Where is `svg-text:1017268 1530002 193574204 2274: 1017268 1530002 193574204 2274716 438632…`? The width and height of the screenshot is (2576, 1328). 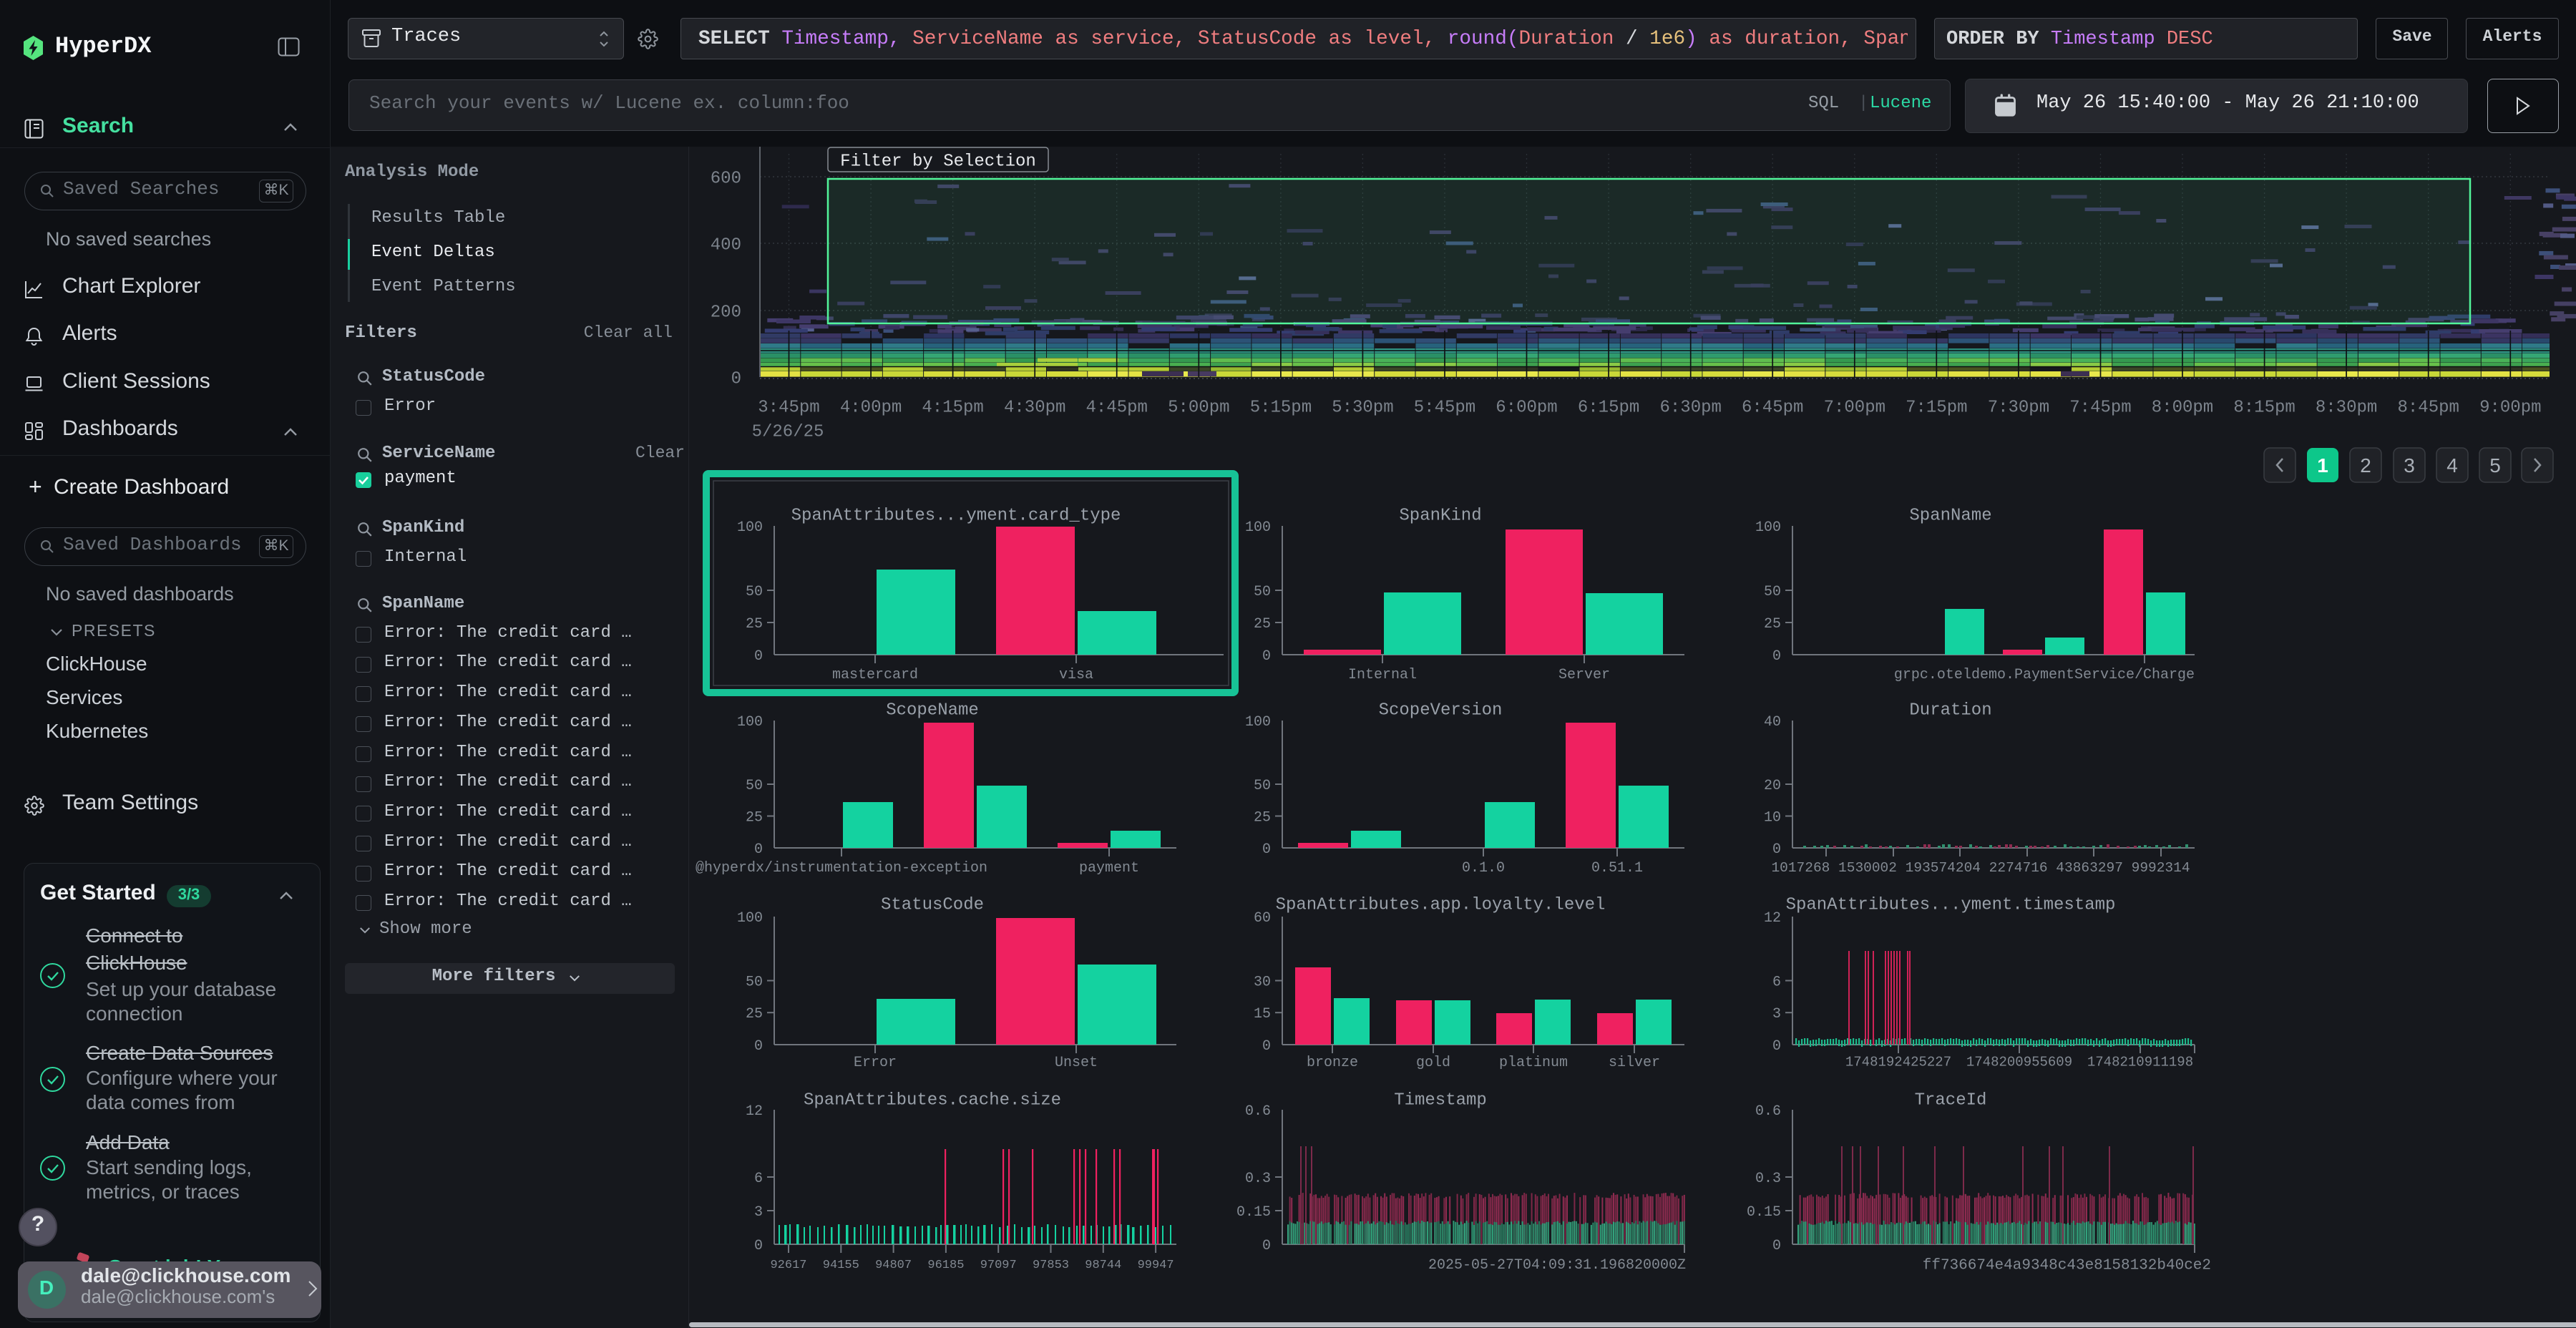 svg-text:1017268 1530002 193574204 2274: 1017268 1530002 193574204 2274716 438632… is located at coordinates (1980, 868).